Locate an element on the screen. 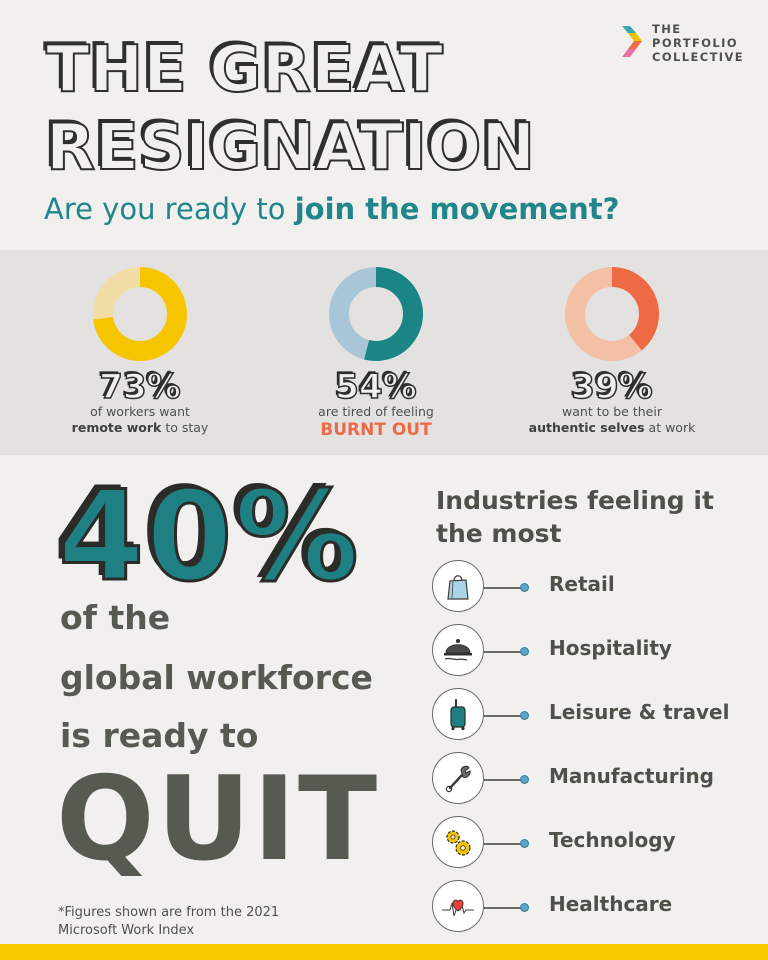 The width and height of the screenshot is (768, 960). subtitle: Are you ready to join the movement? is located at coordinates (331, 209).